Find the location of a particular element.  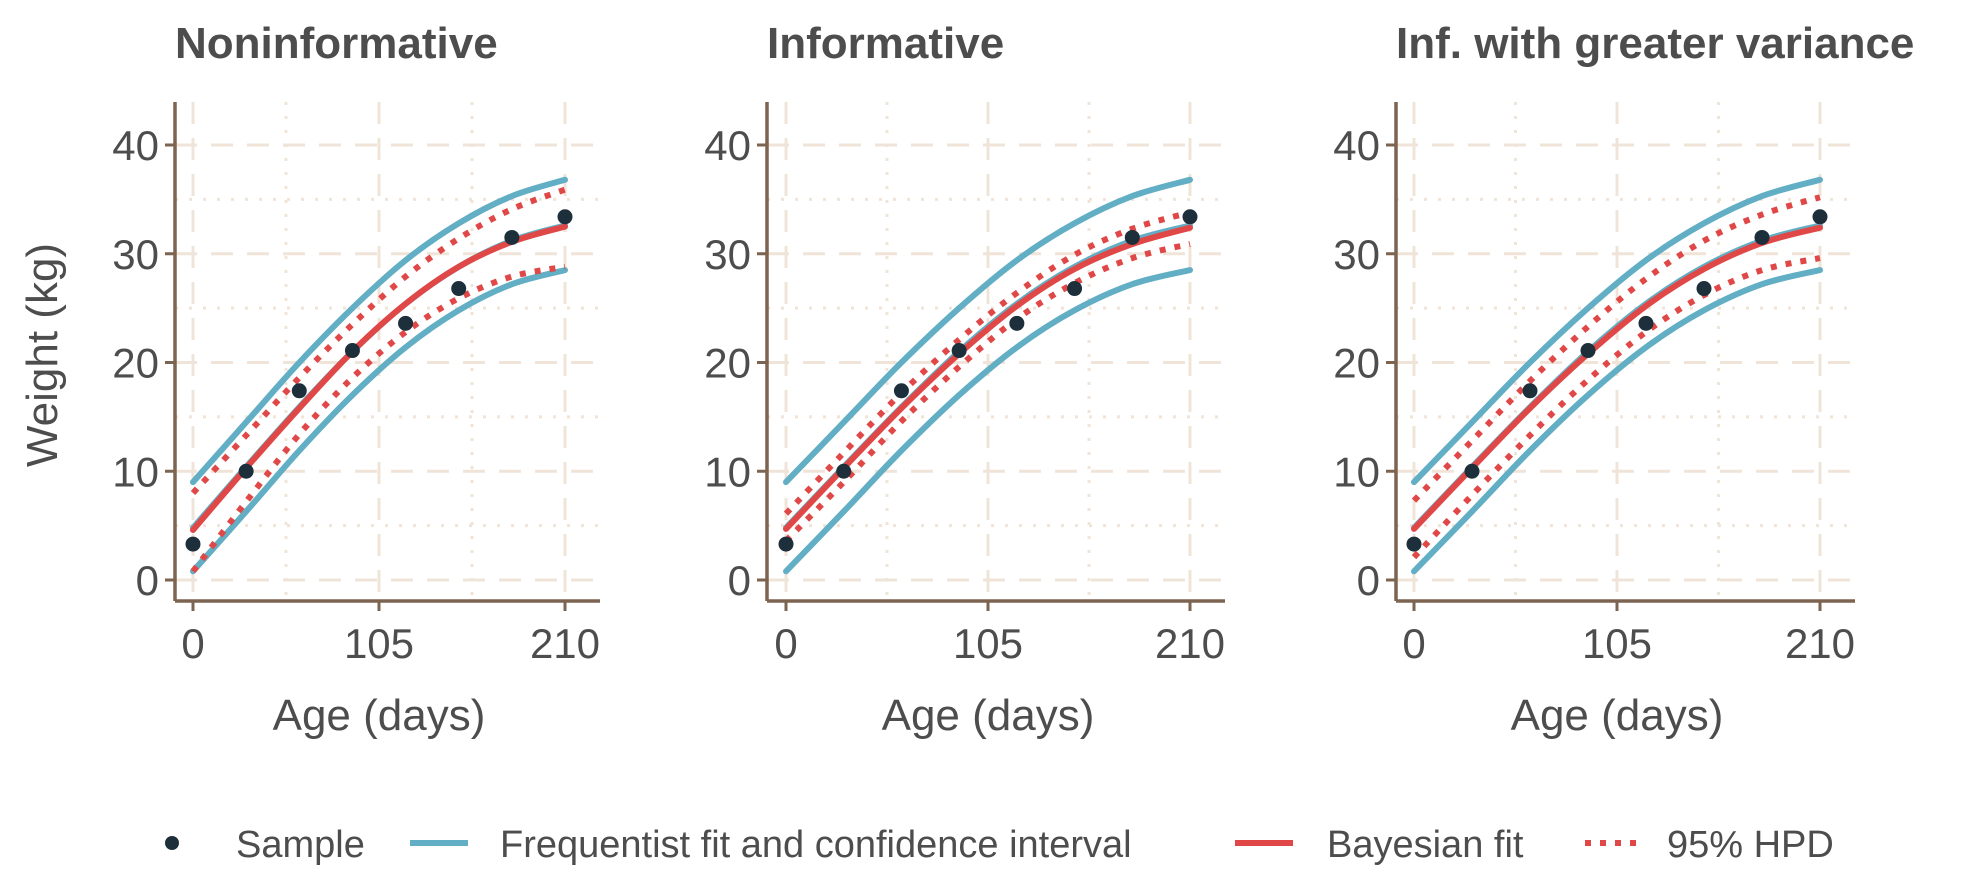

legend-item-hpd: 95% HPD is located at coordinates (1709, 845).